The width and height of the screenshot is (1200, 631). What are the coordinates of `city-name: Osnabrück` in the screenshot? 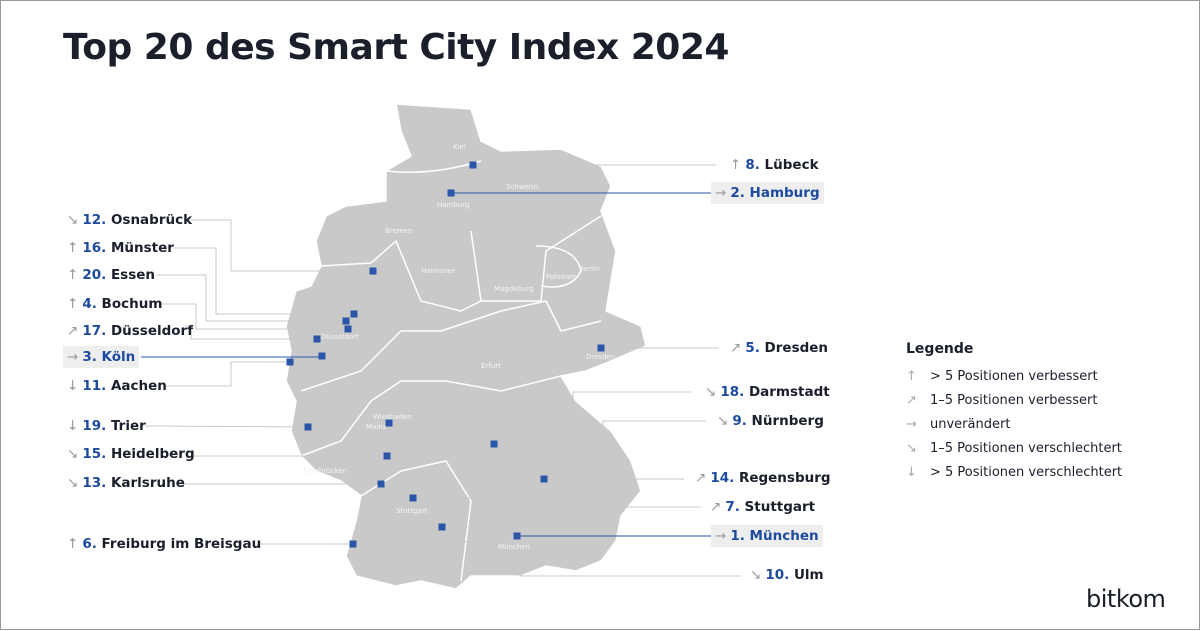 It's located at (151, 220).